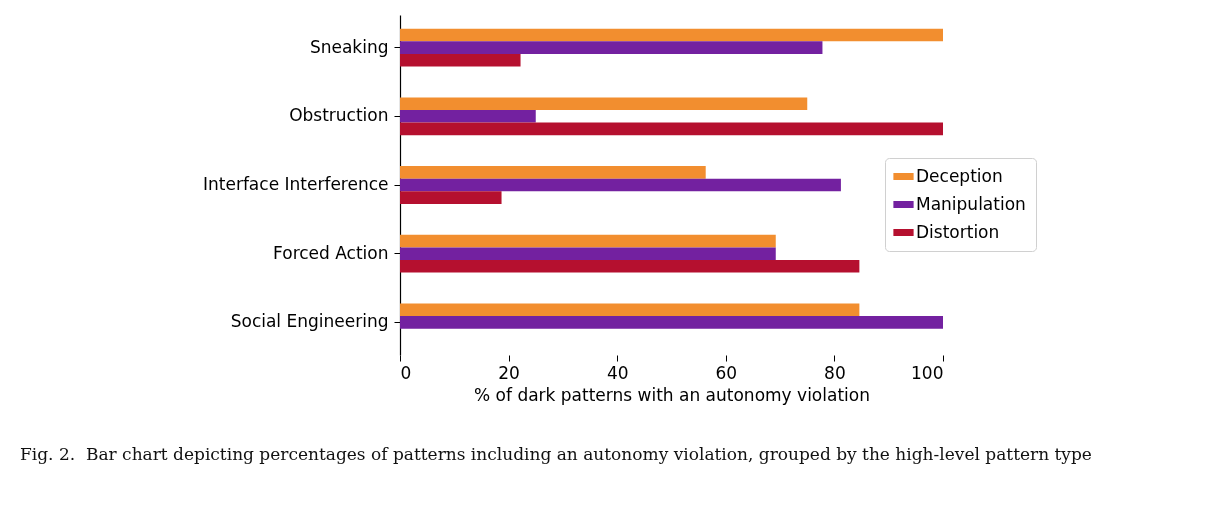 Image resolution: width=1228 pixels, height=520 pixels. Describe the element at coordinates (406, 372) in the screenshot. I see `x-tick-label: 0` at that location.